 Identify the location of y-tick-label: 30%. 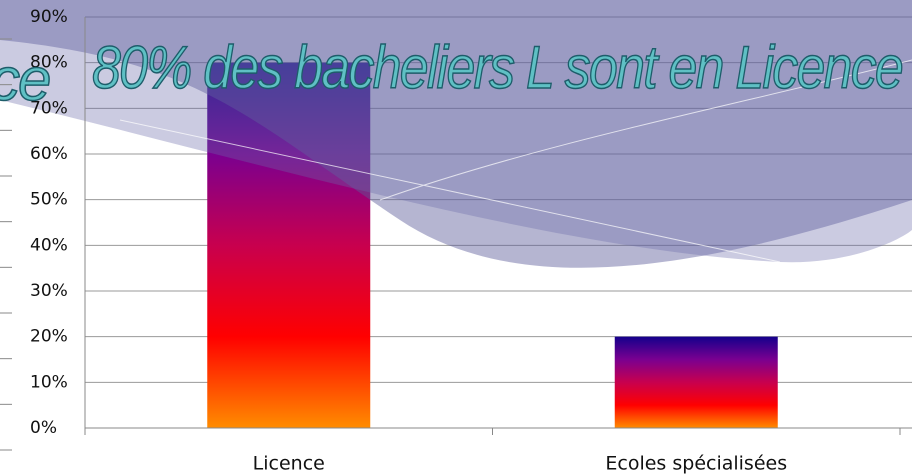
(49, 291).